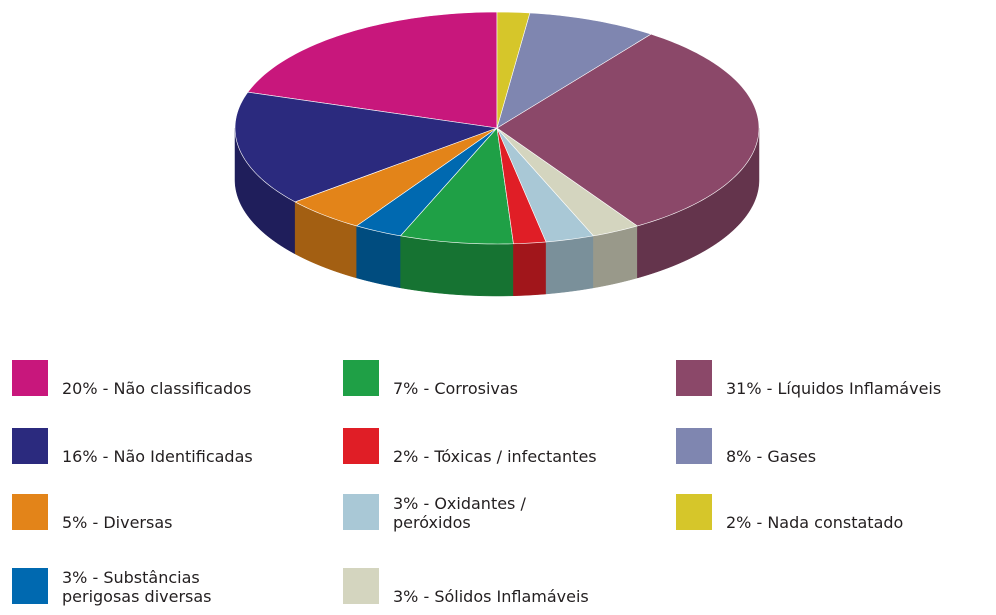 The height and width of the screenshot is (615, 996). I want to click on legend-label: 31% - Líquidos Inflamáveis, so click(834, 388).